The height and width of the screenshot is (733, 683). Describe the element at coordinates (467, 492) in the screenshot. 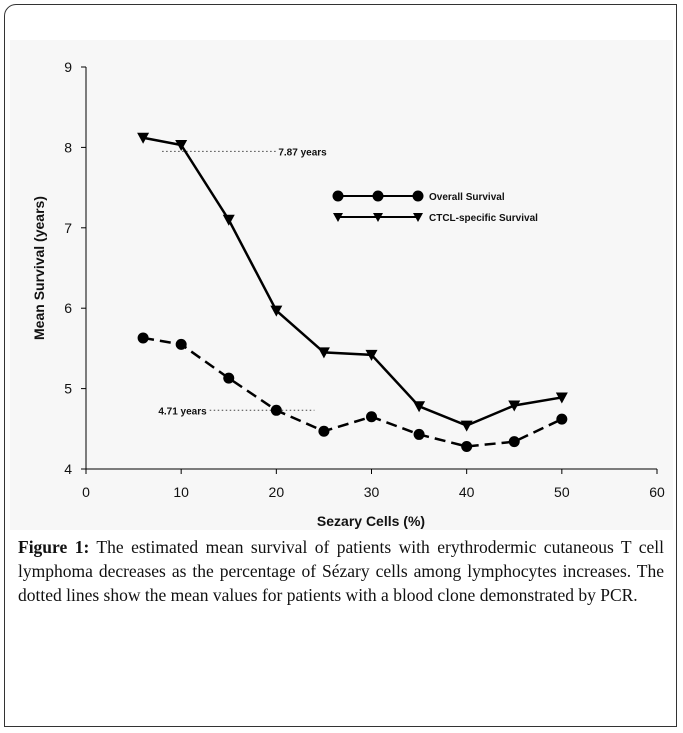

I see `x-tick-label: 40` at that location.